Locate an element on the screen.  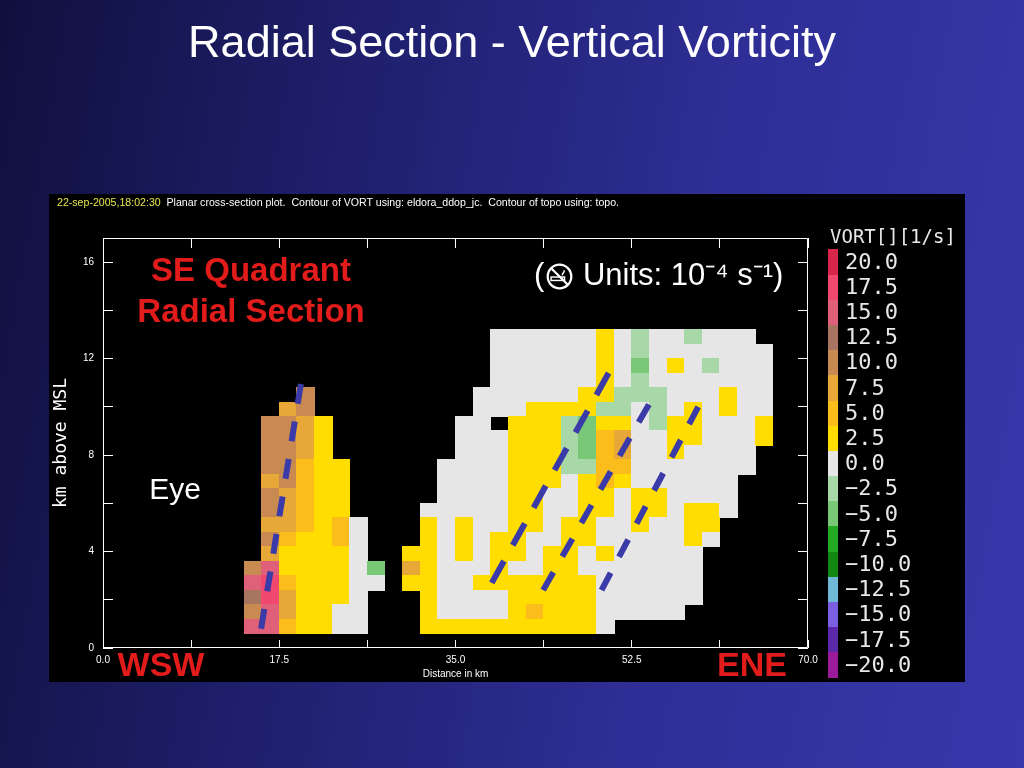
color-bar-label: 5.0 is located at coordinates (865, 412).